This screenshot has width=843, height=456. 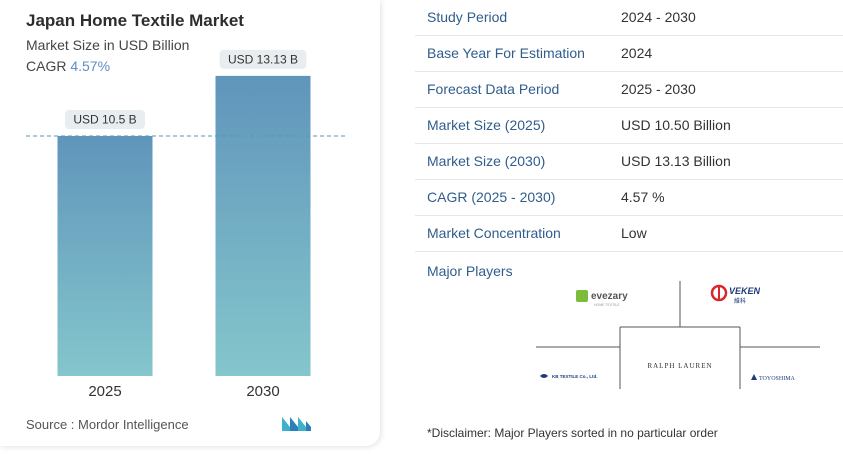 I want to click on table-row: Base Year For Estimation 2024, so click(x=629, y=54).